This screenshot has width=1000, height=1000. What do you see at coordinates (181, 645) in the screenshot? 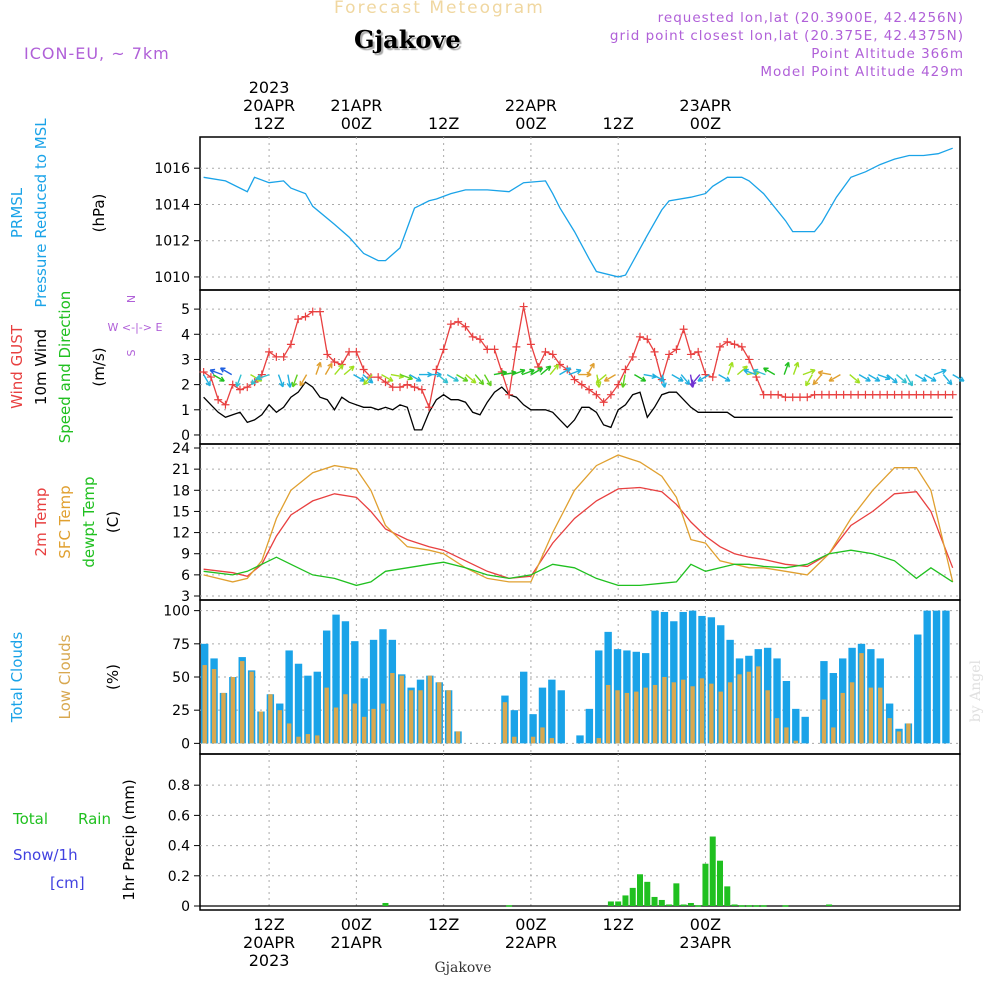
I see `ytick-label-clouds: 75` at bounding box center [181, 645].